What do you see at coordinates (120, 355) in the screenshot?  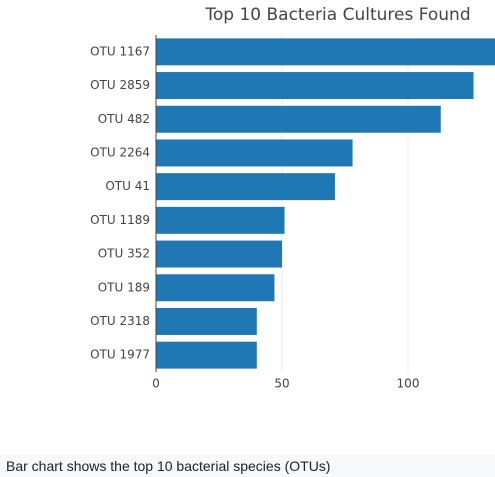 I see `y-tick-label: OTU 1977` at bounding box center [120, 355].